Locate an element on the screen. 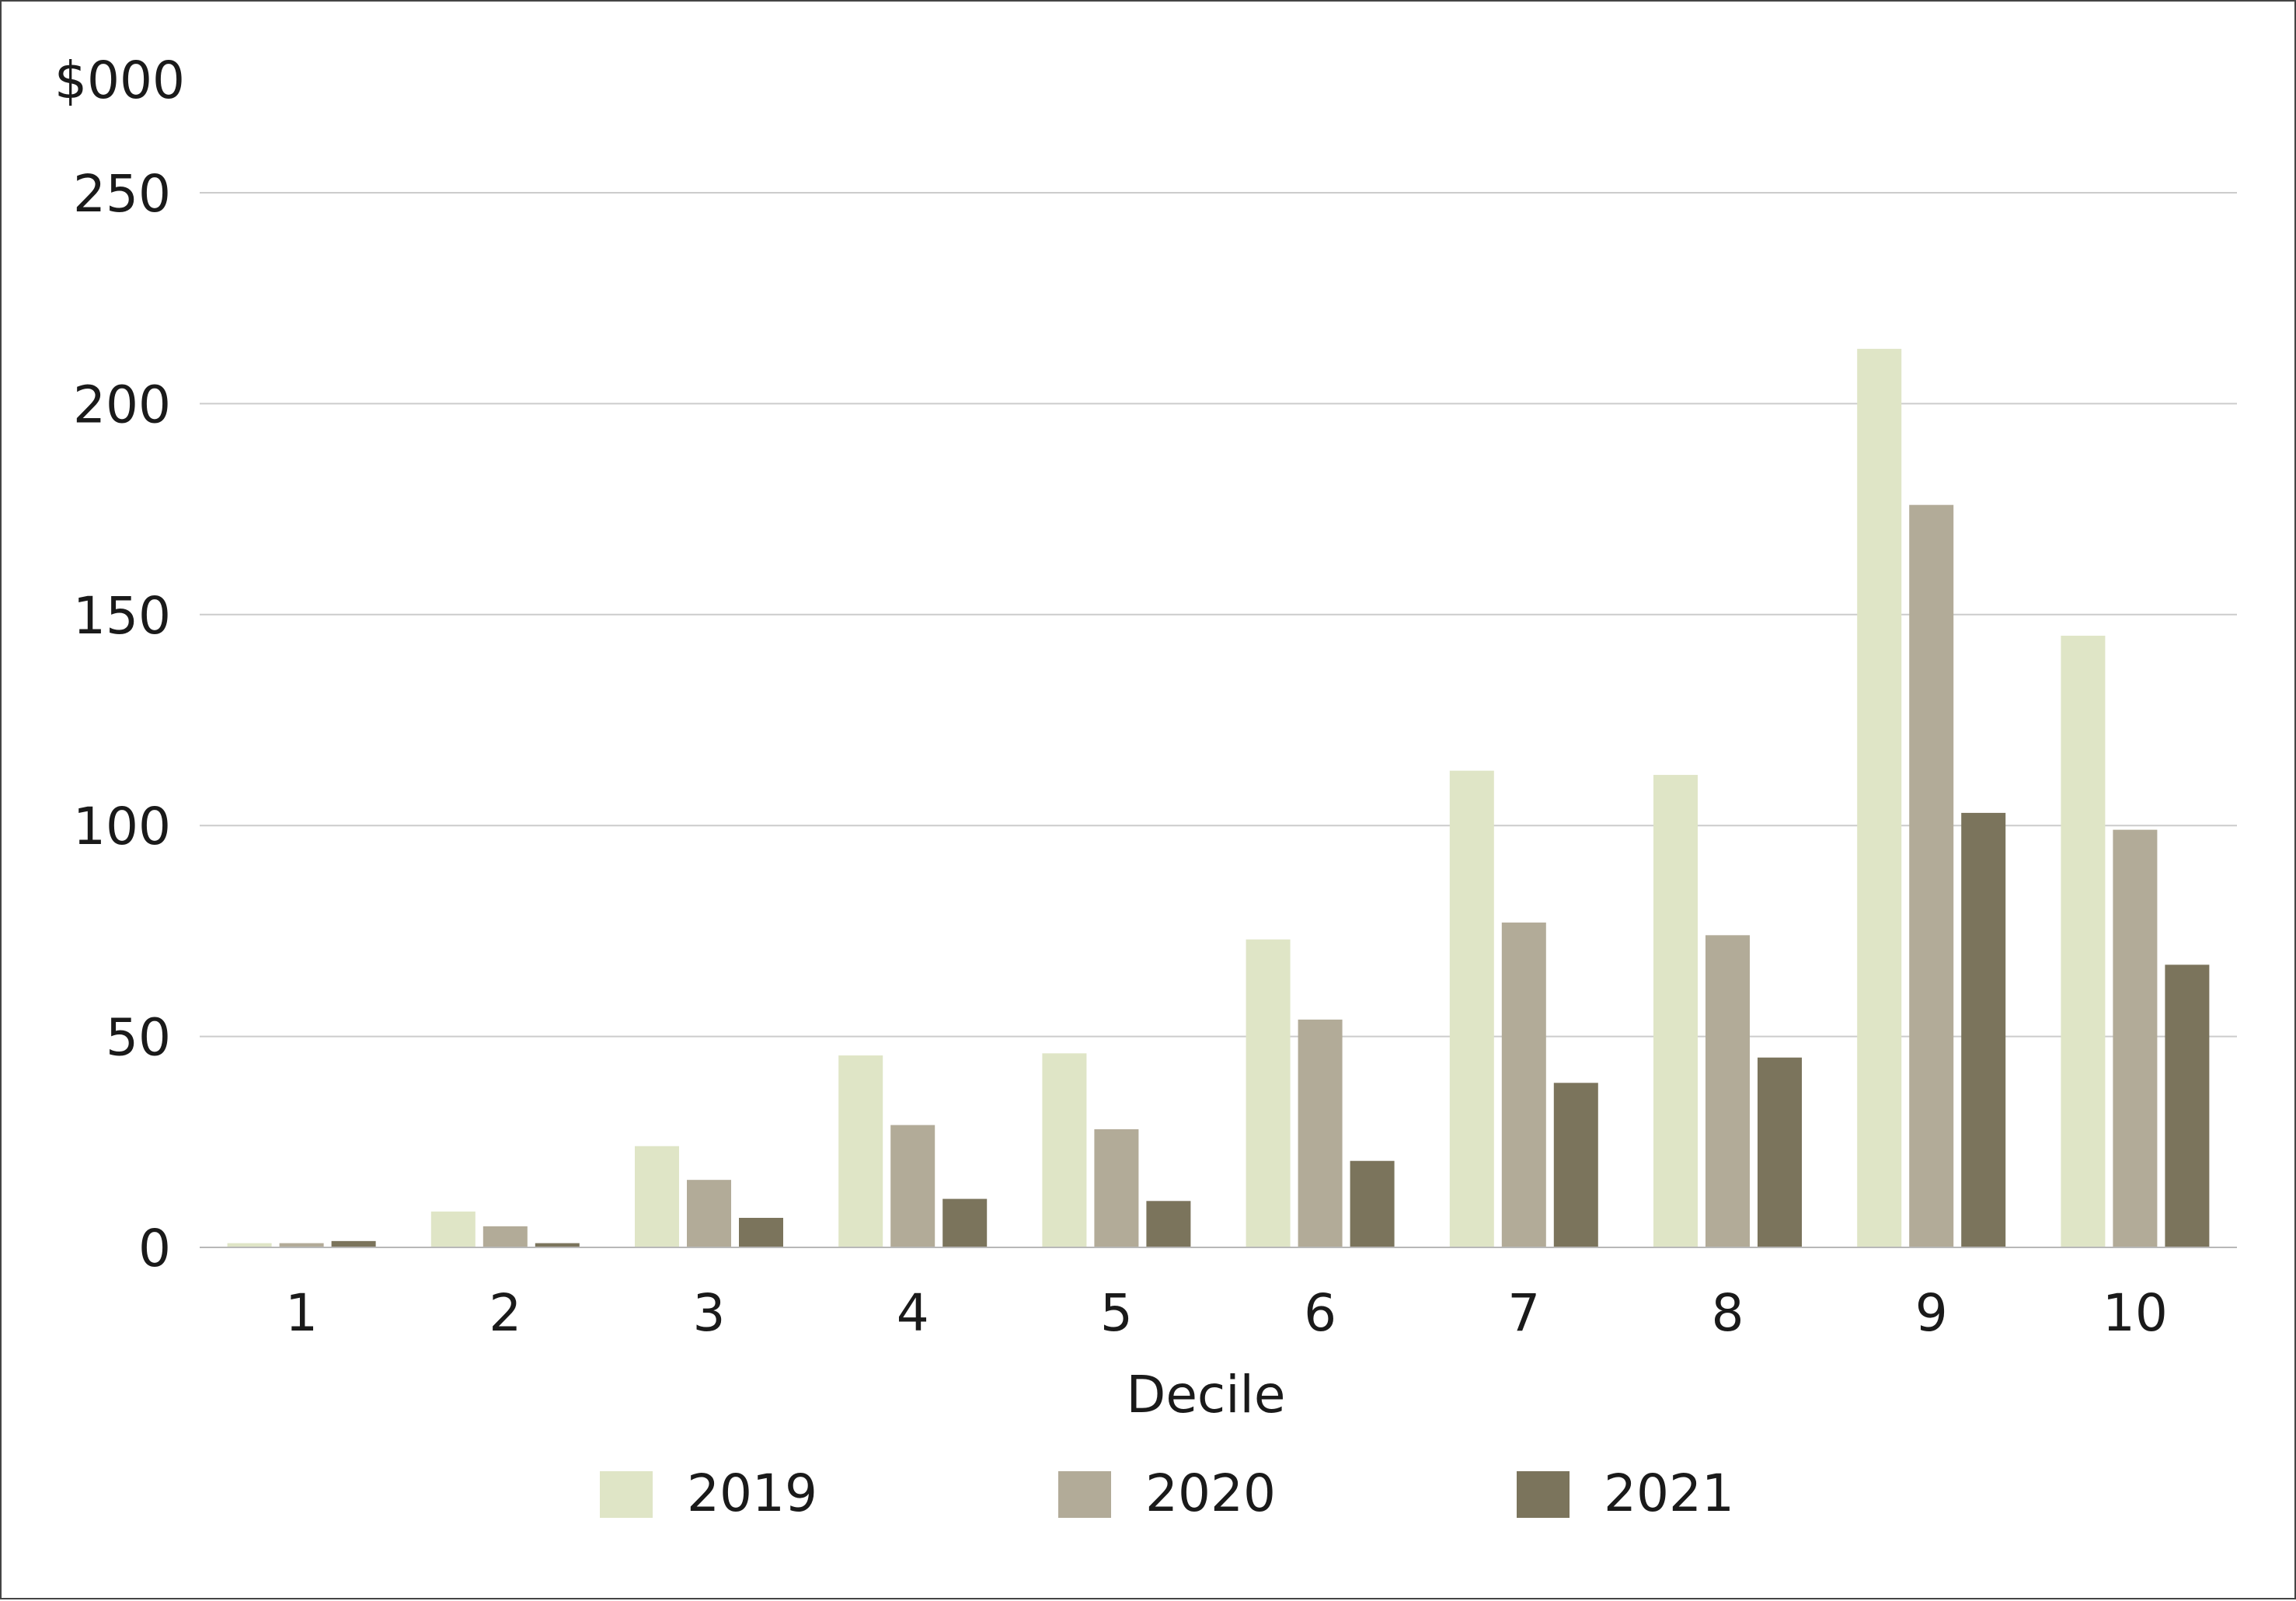  y-tick-label: 100 is located at coordinates (122, 826).